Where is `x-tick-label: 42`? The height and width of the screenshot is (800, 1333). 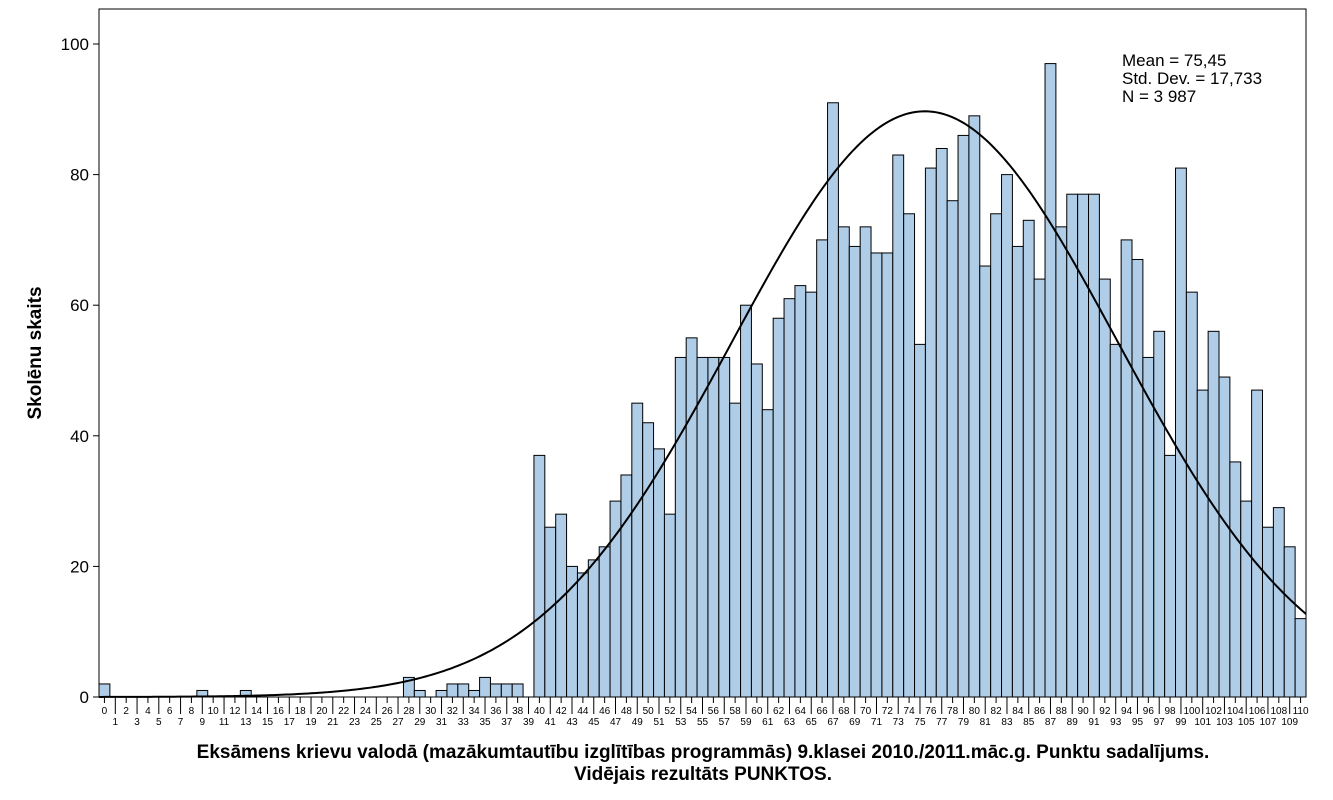 x-tick-label: 42 is located at coordinates (562, 711).